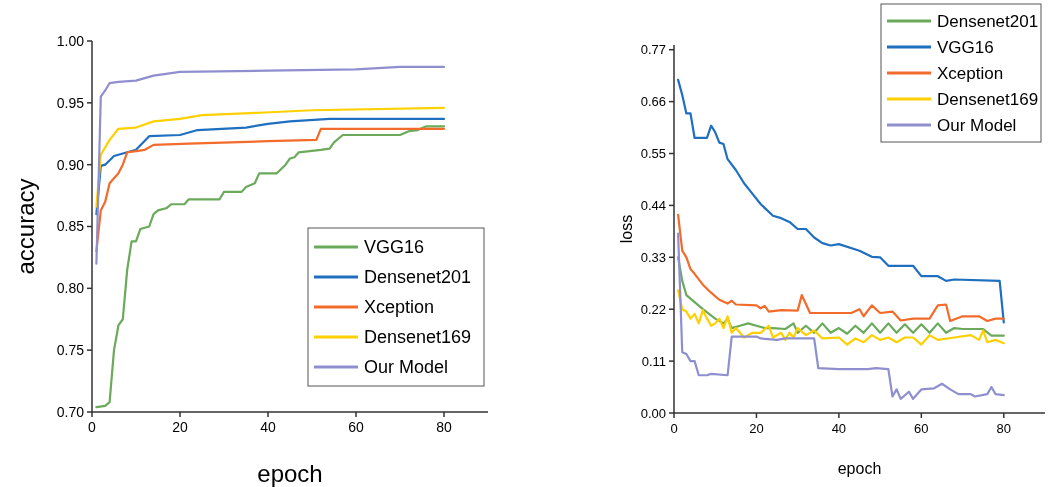 Image resolution: width=1059 pixels, height=487 pixels. Describe the element at coordinates (653, 257) in the screenshot. I see `y-tick-label: 0.33` at that location.